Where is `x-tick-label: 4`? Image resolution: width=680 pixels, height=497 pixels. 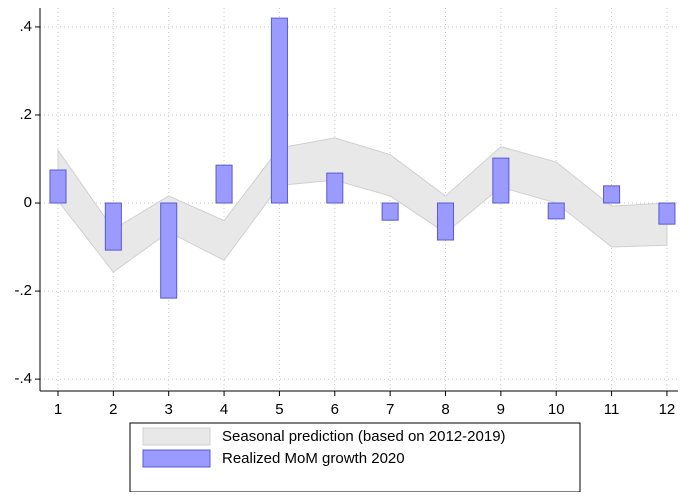 x-tick-label: 4 is located at coordinates (224, 409).